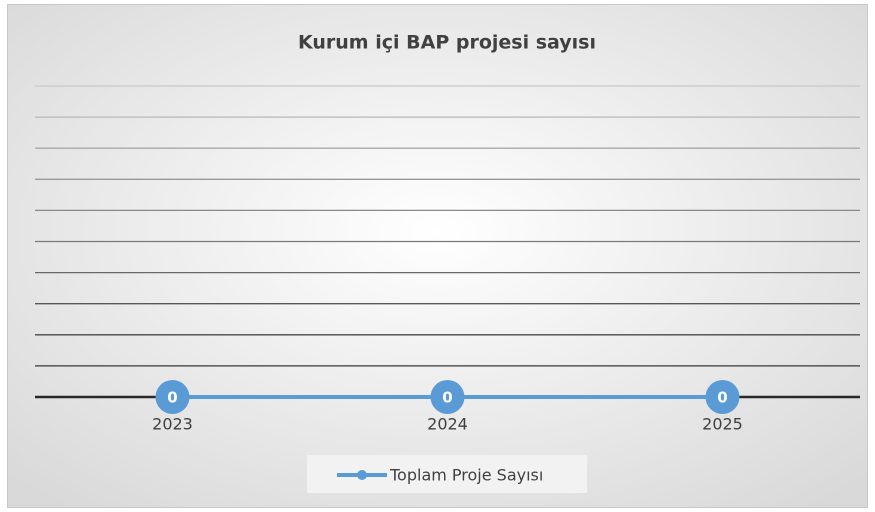 The height and width of the screenshot is (512, 875). Describe the element at coordinates (447, 424) in the screenshot. I see `x-tick-label: 2024` at that location.